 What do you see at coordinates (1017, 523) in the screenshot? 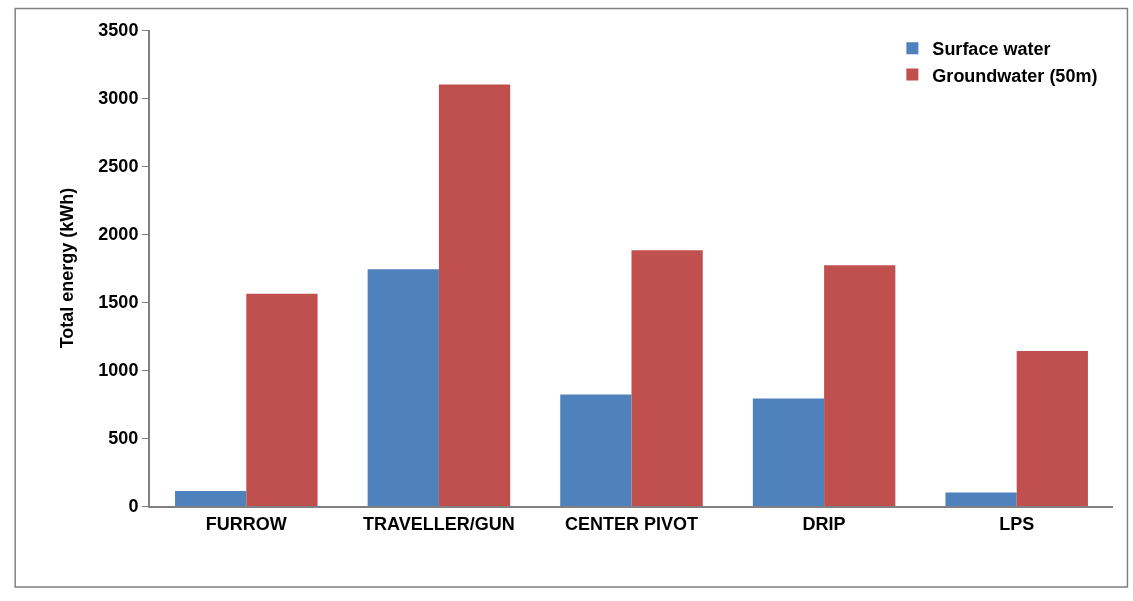
I see `x-tick-label: LPS` at bounding box center [1017, 523].